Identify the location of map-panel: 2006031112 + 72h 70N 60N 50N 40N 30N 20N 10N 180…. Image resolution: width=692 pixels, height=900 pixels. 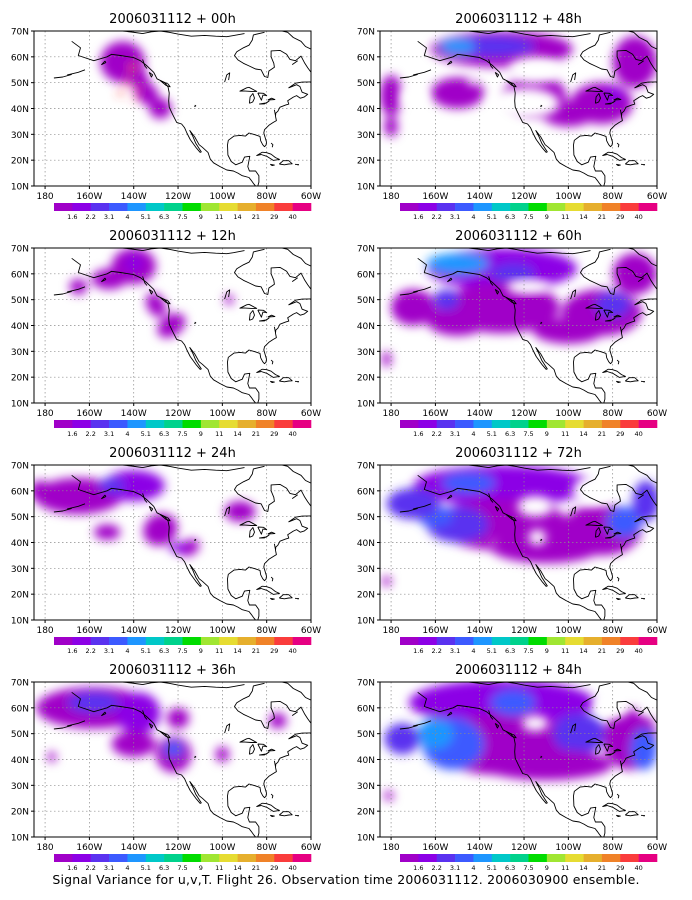
(512, 550).